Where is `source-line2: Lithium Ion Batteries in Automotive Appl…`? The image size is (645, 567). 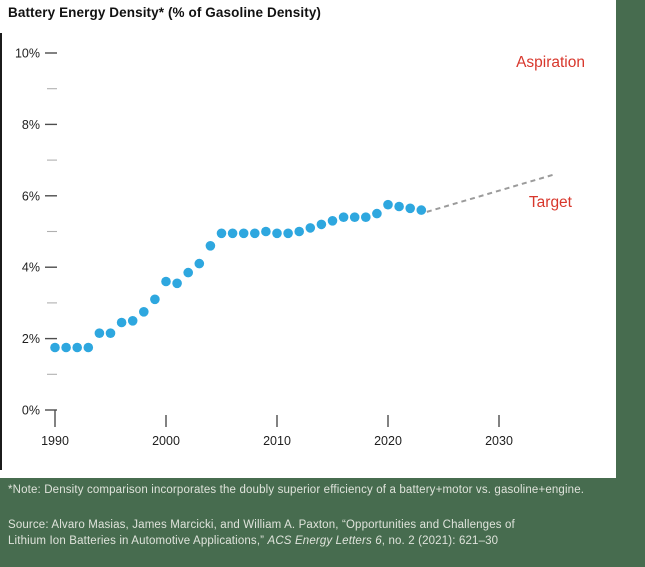
source-line2: Lithium Ion Batteries in Automotive Appl… is located at coordinates (138, 541).